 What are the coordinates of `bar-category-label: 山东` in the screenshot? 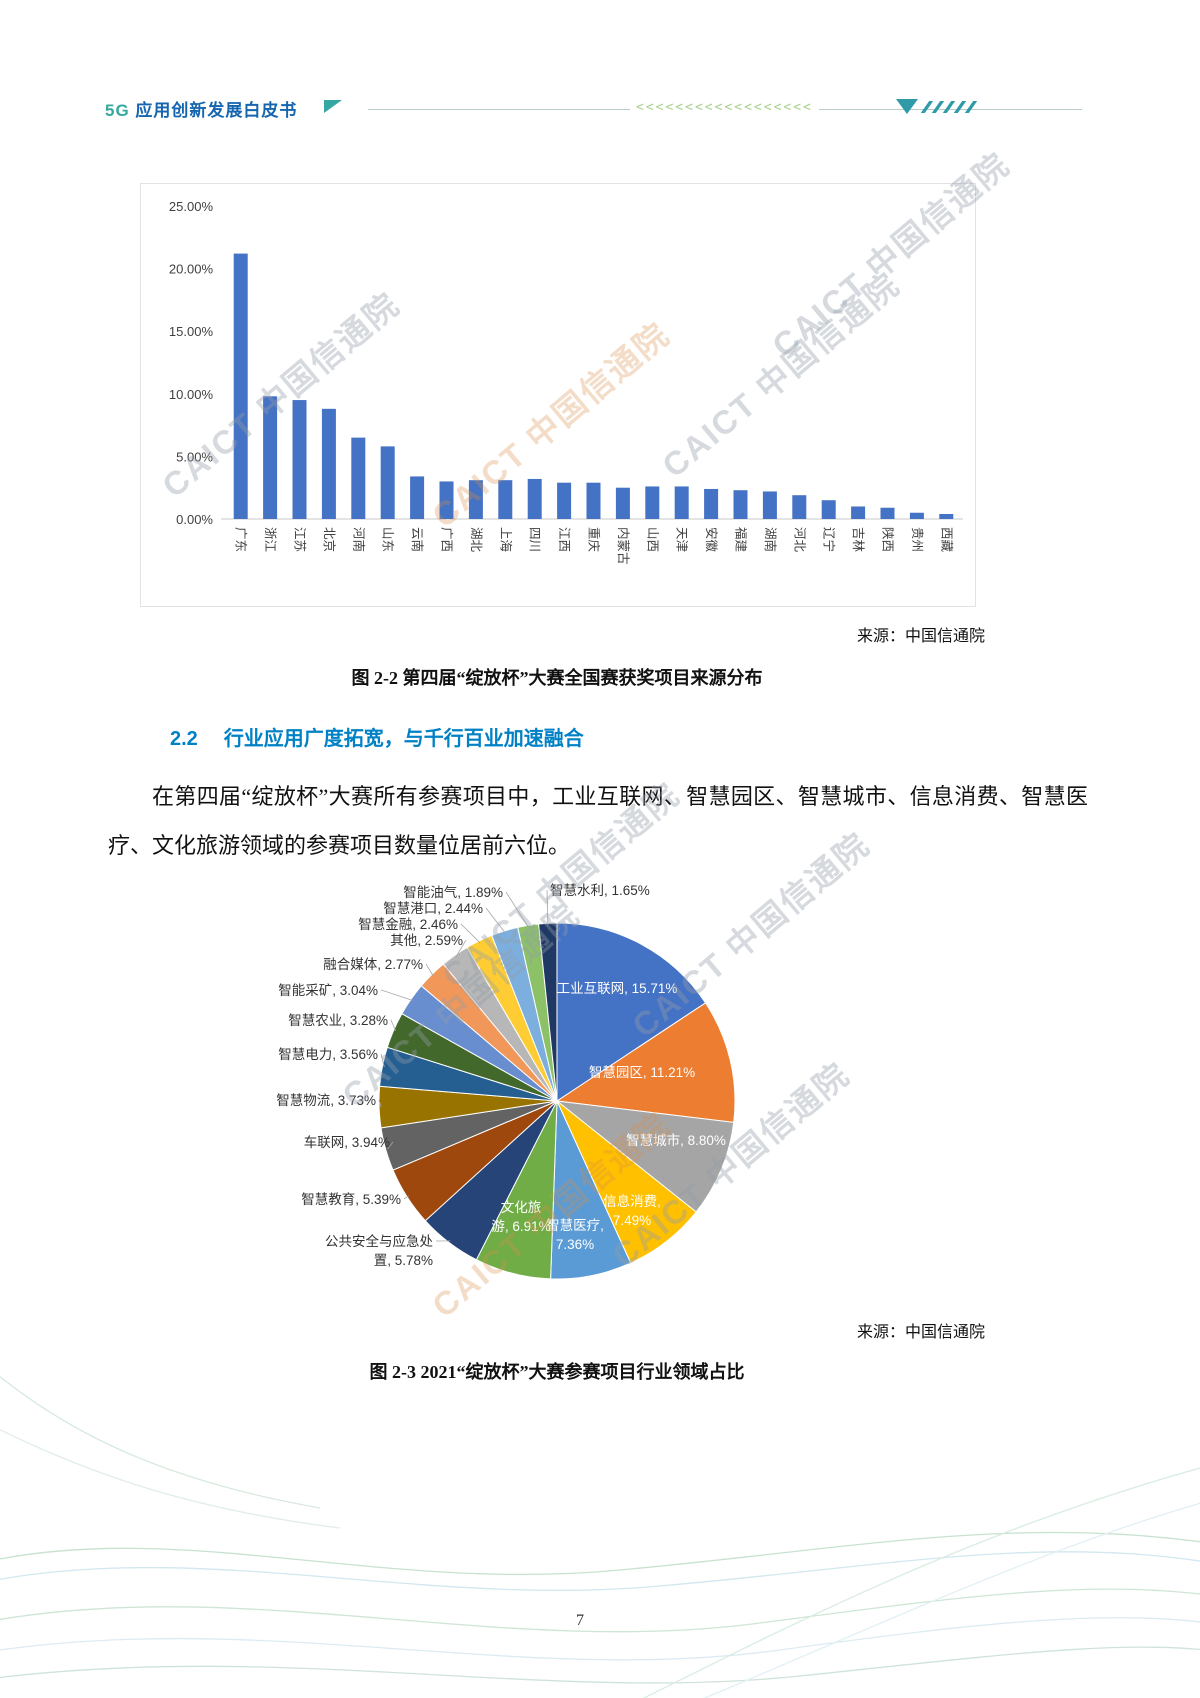 It's located at (388, 539).